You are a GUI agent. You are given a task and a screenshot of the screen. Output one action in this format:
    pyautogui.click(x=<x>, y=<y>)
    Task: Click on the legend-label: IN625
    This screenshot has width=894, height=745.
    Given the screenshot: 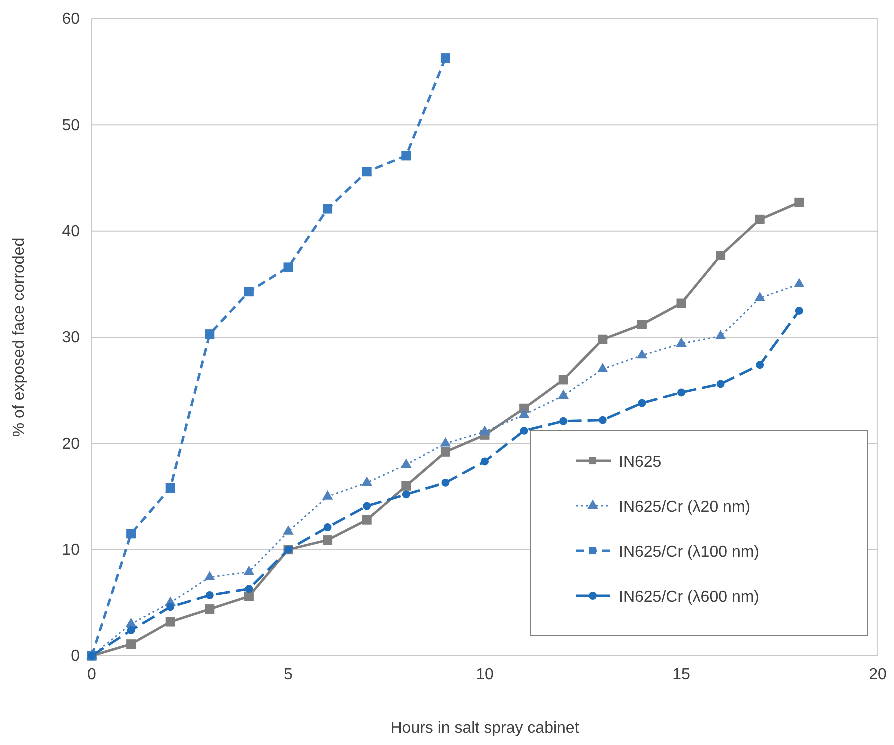 What is the action you would take?
    pyautogui.click(x=640, y=462)
    